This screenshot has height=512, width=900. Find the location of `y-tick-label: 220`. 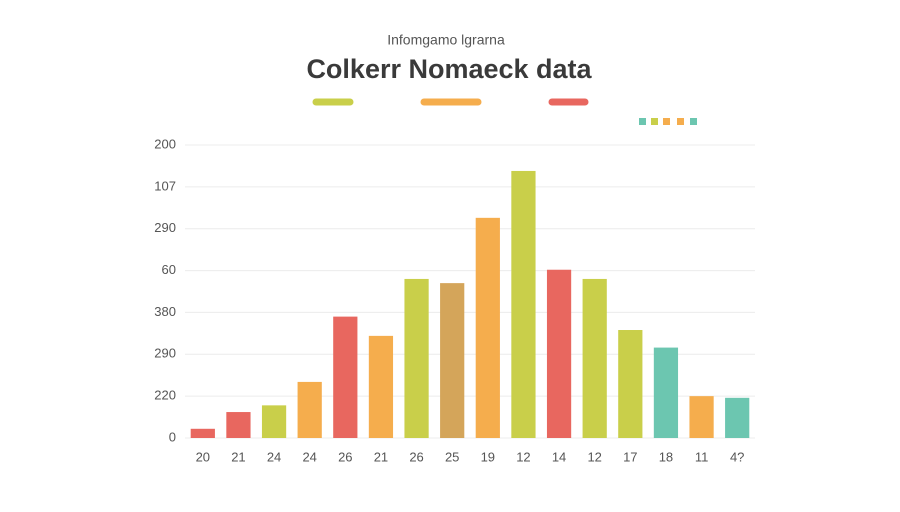

y-tick-label: 220 is located at coordinates (165, 395).